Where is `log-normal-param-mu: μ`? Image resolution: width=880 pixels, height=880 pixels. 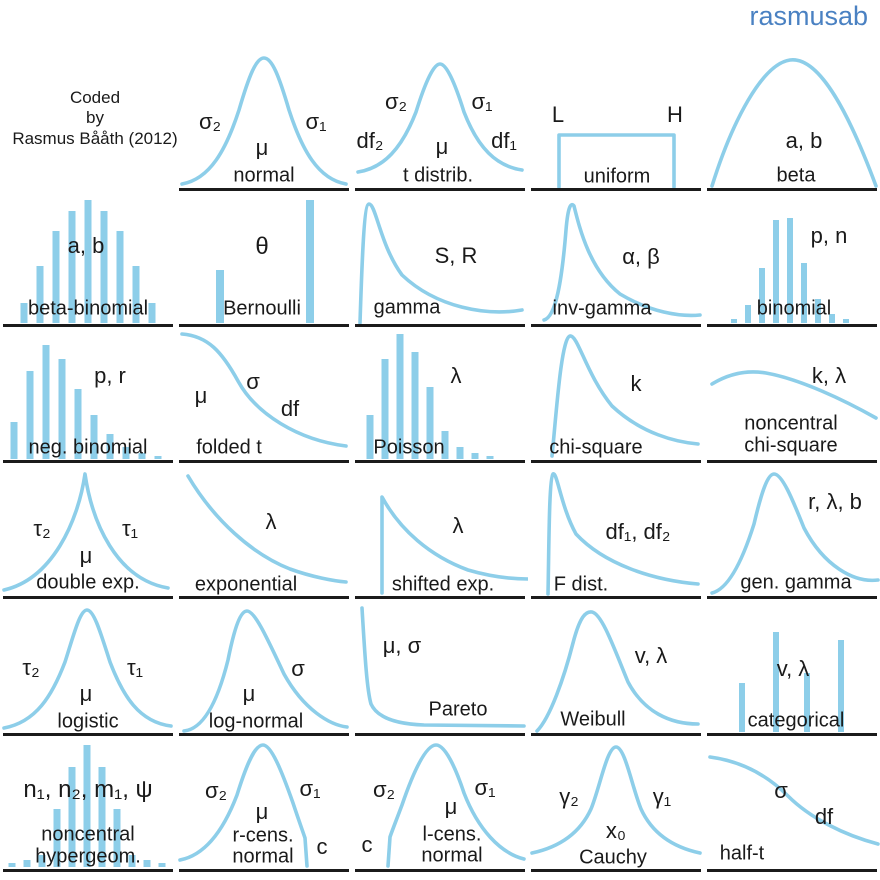 log-normal-param-mu: μ is located at coordinates (249, 693).